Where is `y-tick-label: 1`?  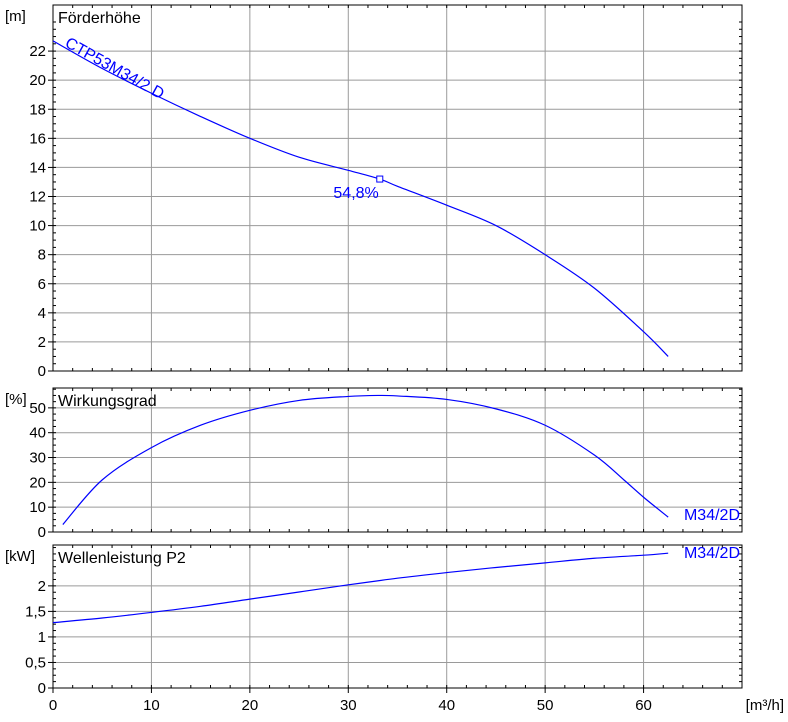 y-tick-label: 1 is located at coordinates (42, 637).